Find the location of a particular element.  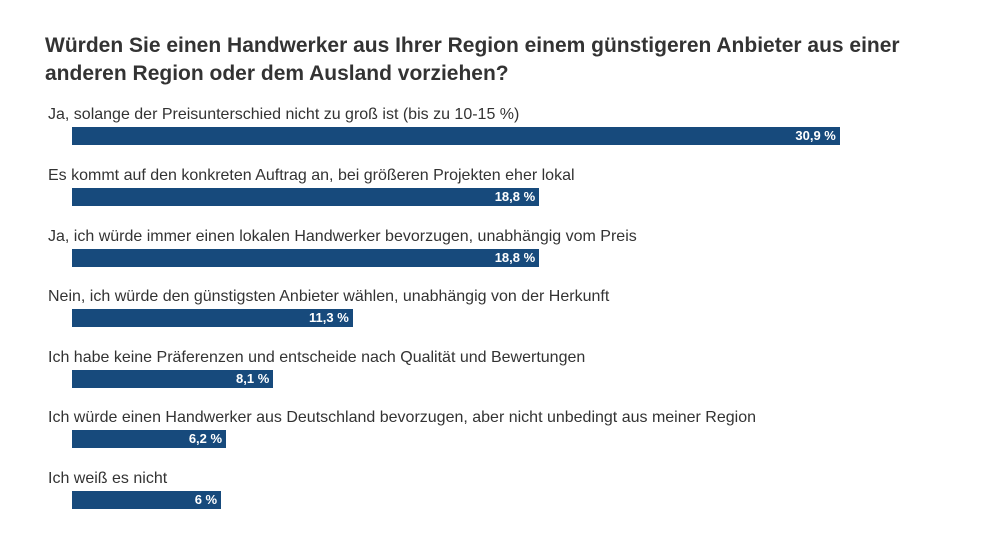

bar-row: Ich weiß es nicht 6 % is located at coordinates (495, 500).